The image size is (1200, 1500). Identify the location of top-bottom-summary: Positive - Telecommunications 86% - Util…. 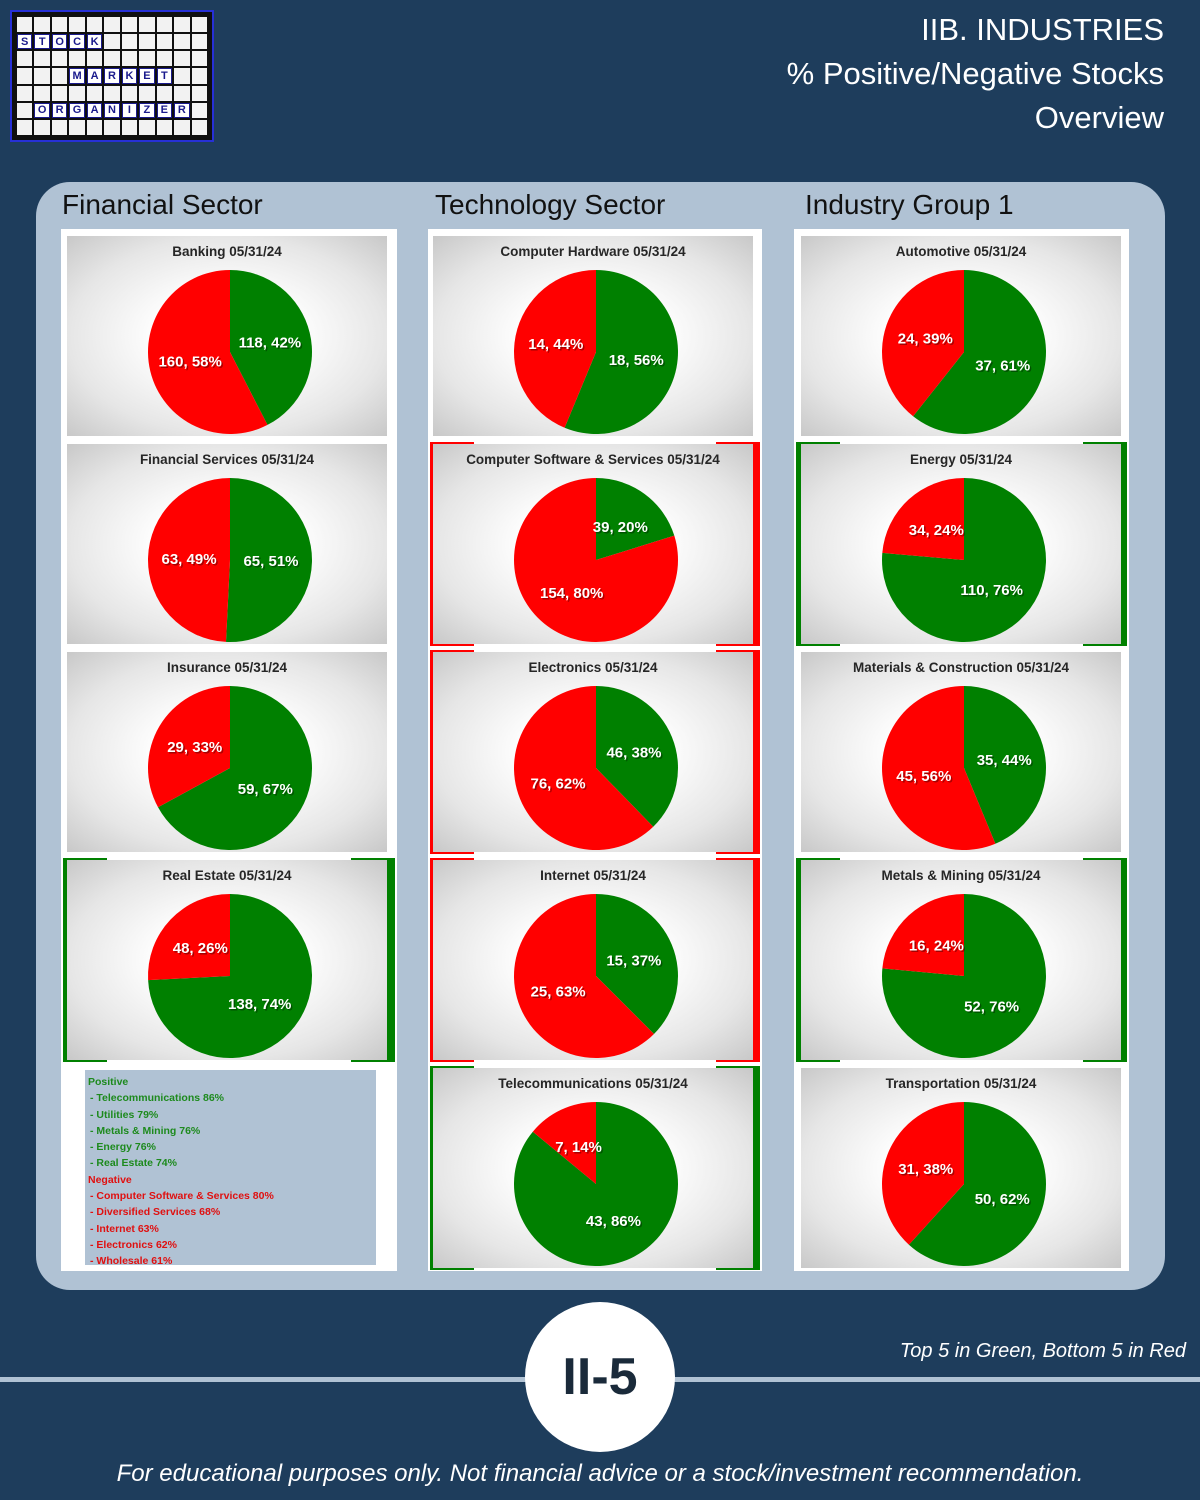
(230, 1168).